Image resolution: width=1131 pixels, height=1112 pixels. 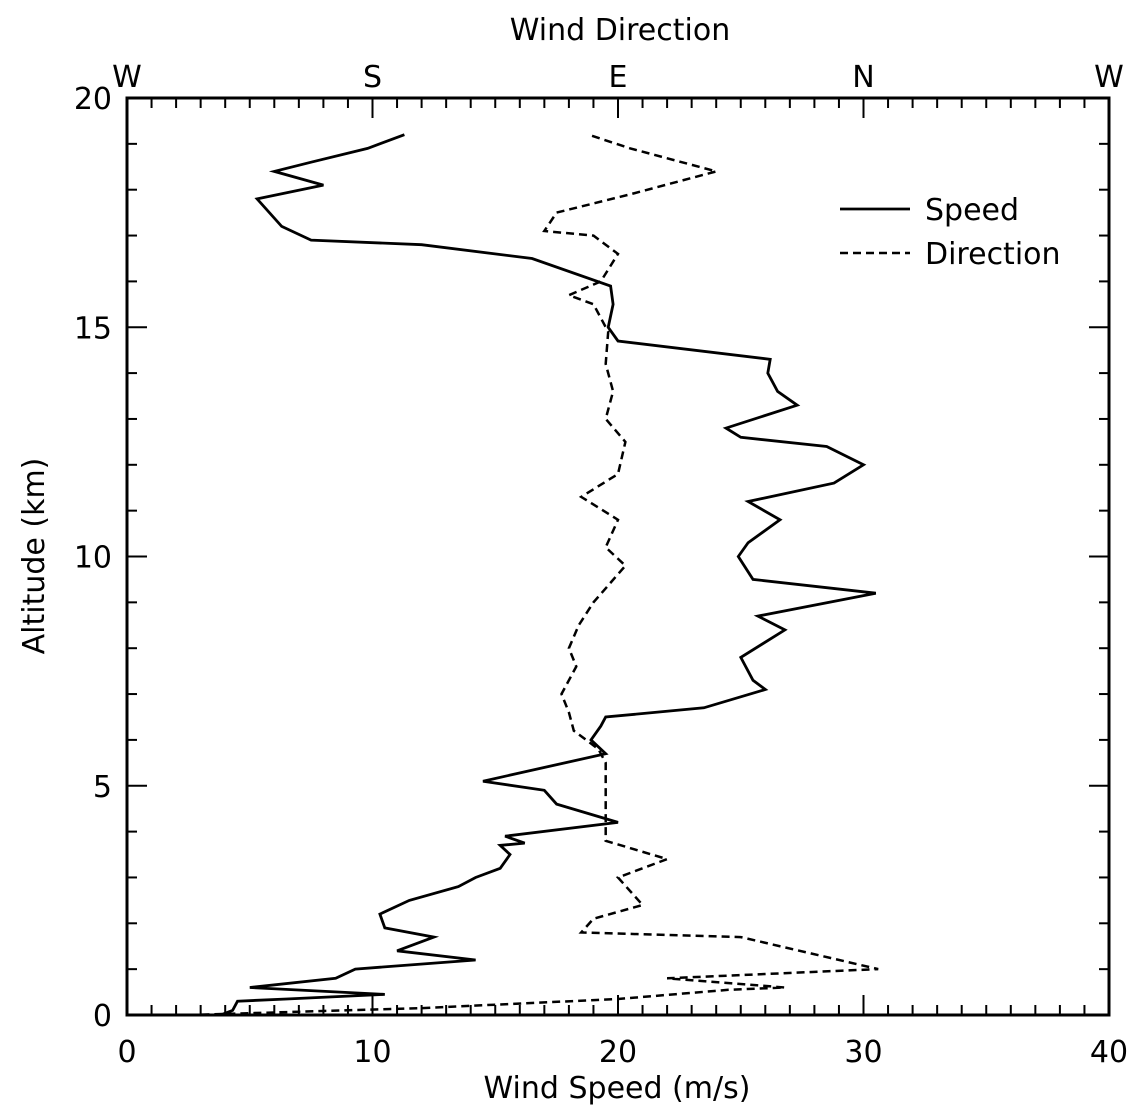 I want to click on compass-label-n: N, so click(x=863, y=77).